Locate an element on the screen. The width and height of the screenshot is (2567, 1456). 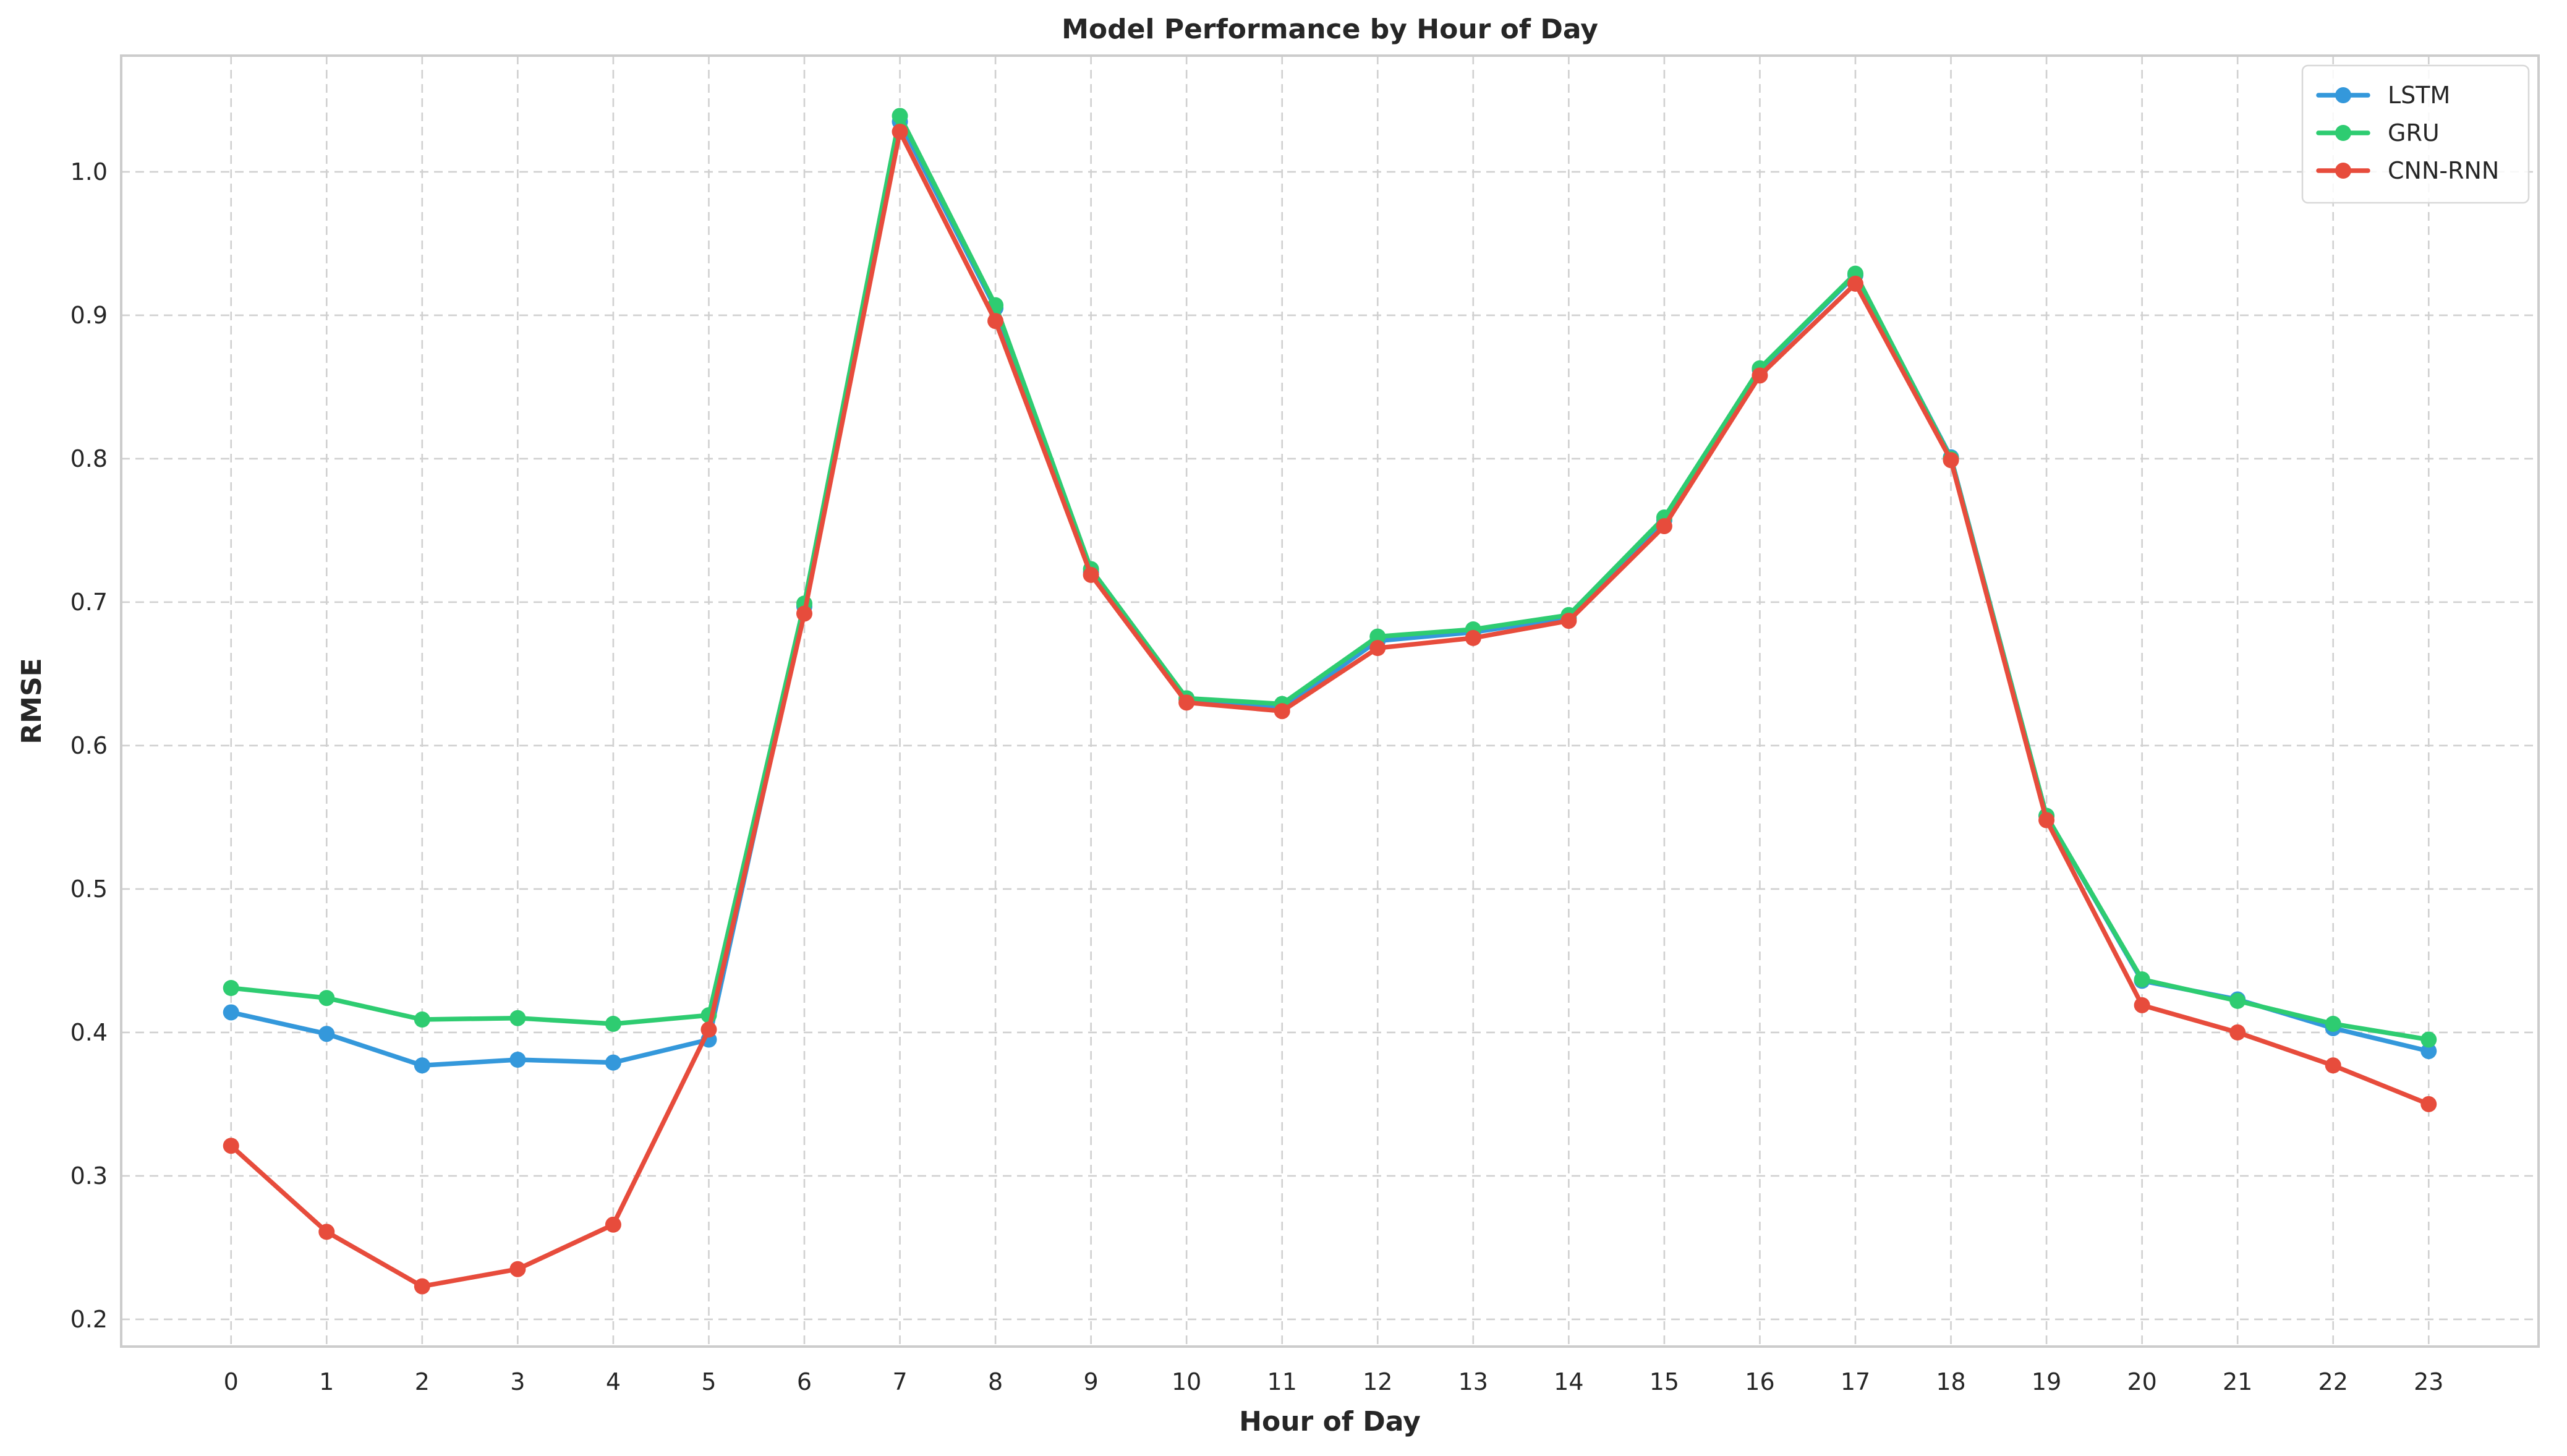
y-tick-label: 0.4 is located at coordinates (89, 1032).